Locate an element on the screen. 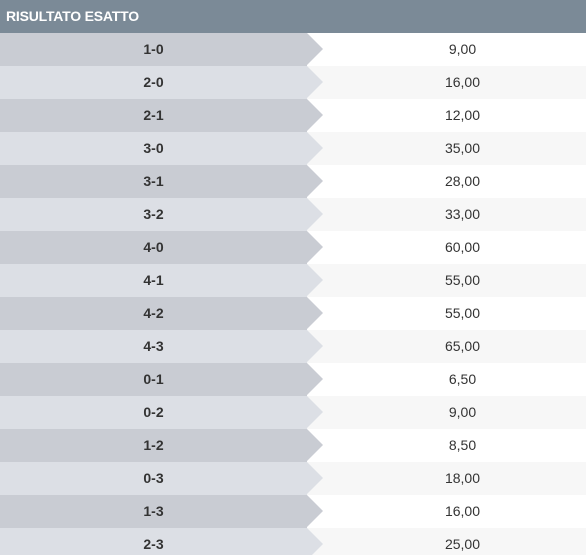  score-row: 3-2 33,00 is located at coordinates (293, 214).